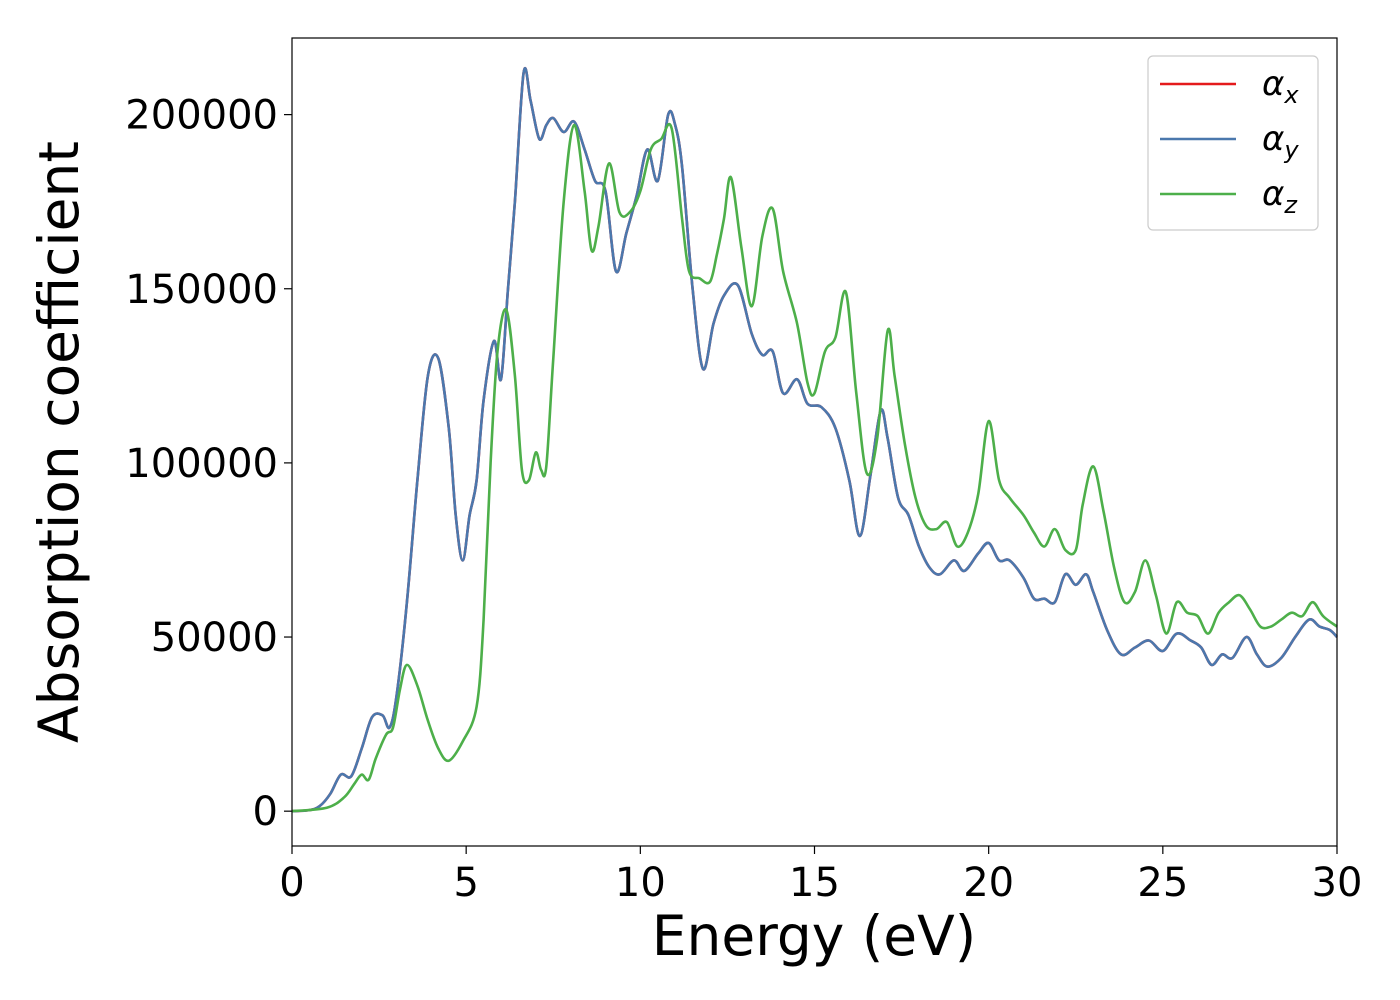  Describe the element at coordinates (1162, 883) in the screenshot. I see `x-tick-label: 25` at that location.